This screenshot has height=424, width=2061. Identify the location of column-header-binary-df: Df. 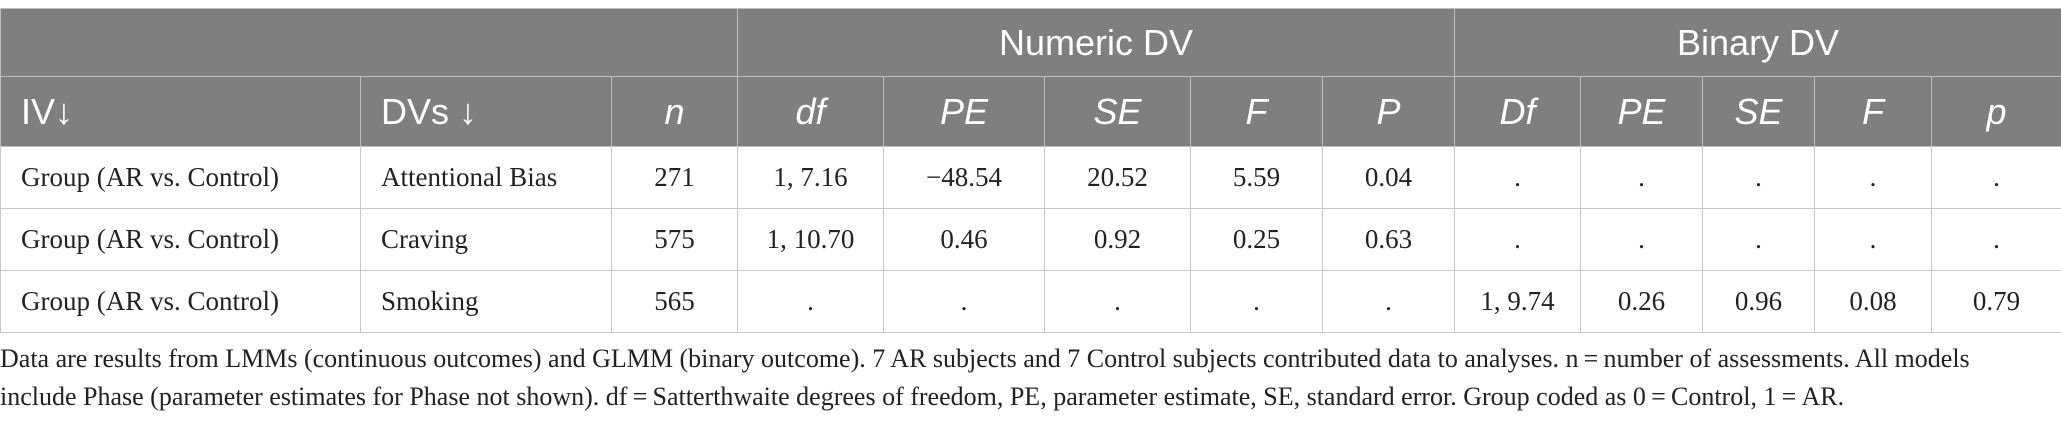
(1518, 111).